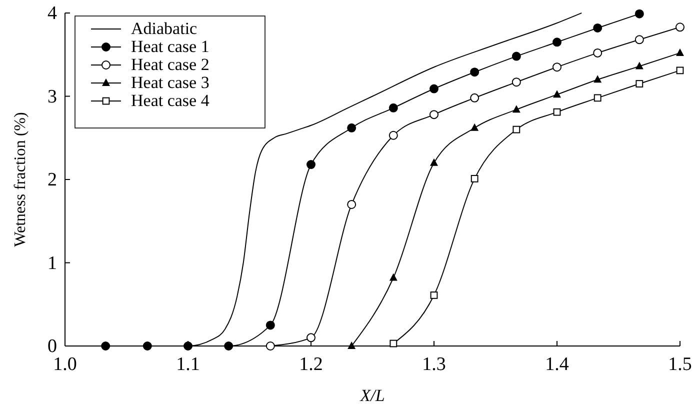 The image size is (699, 413). I want to click on y-axis-title: Wetness fraction (%), so click(20, 179).